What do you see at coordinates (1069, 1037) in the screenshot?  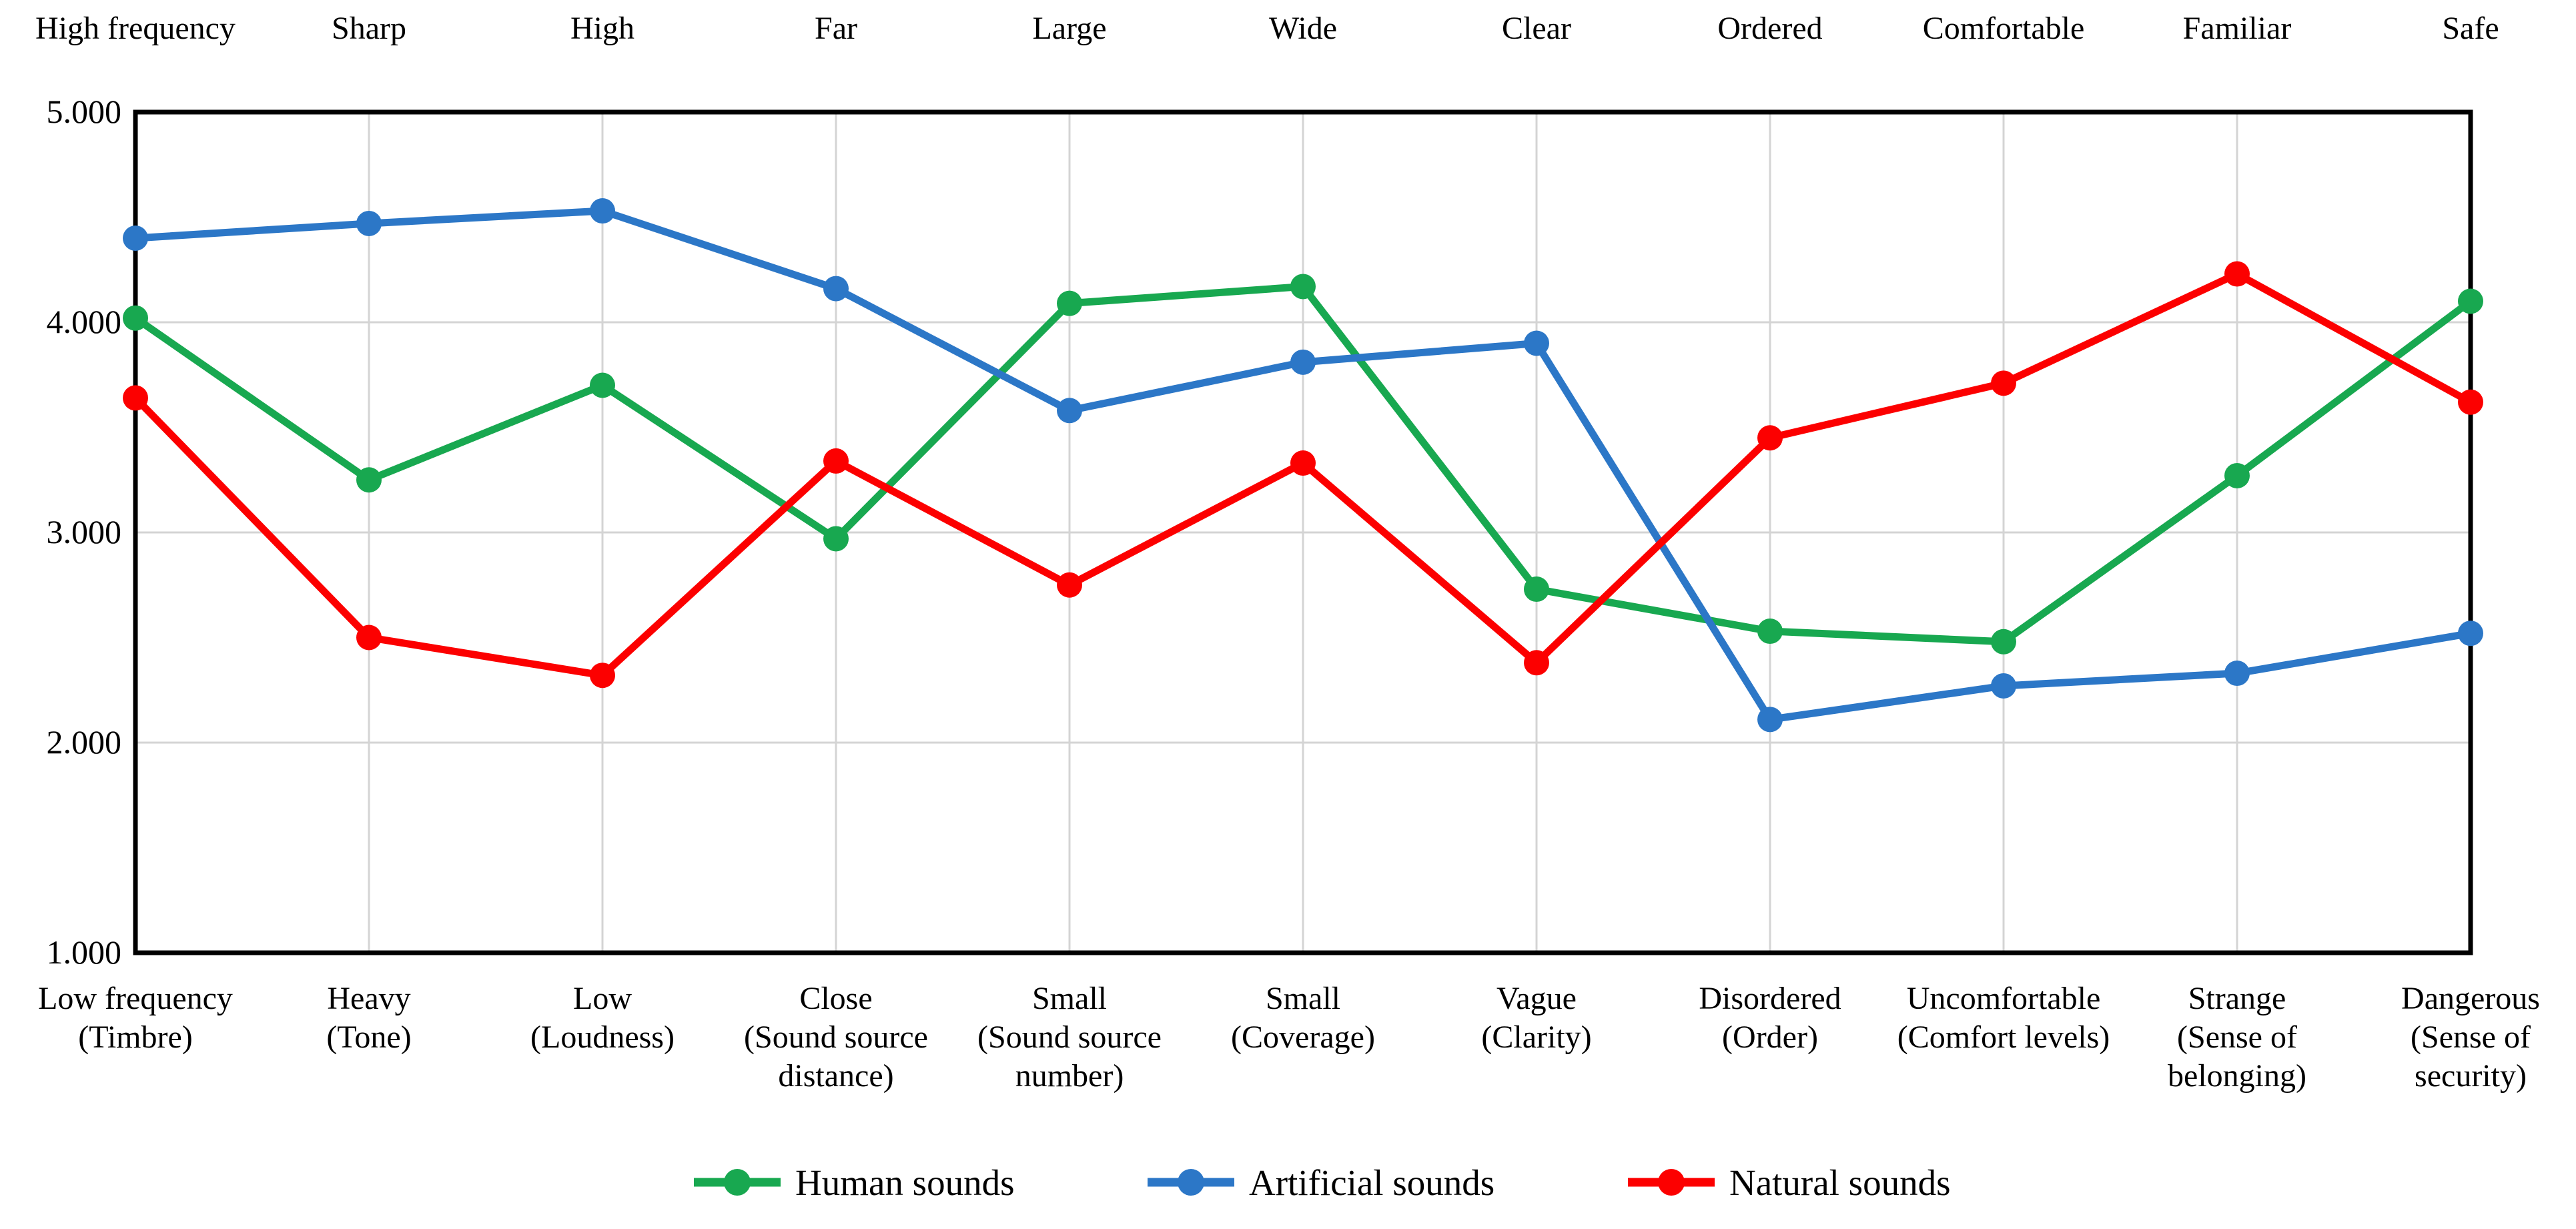 I see `bottom-axis-label: Small (Sound source number)` at bounding box center [1069, 1037].